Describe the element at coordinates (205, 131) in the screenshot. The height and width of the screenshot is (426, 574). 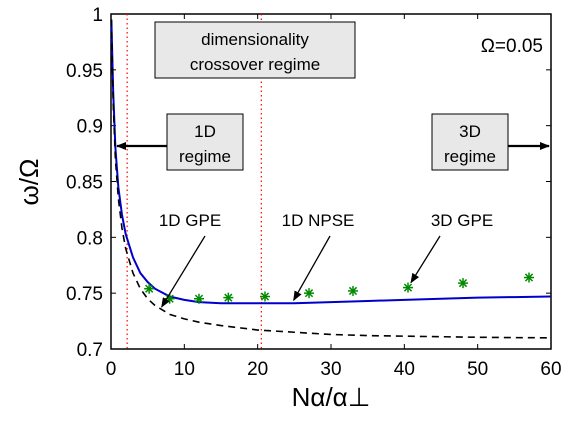
I see `1d-regime-line1: 1D` at that location.